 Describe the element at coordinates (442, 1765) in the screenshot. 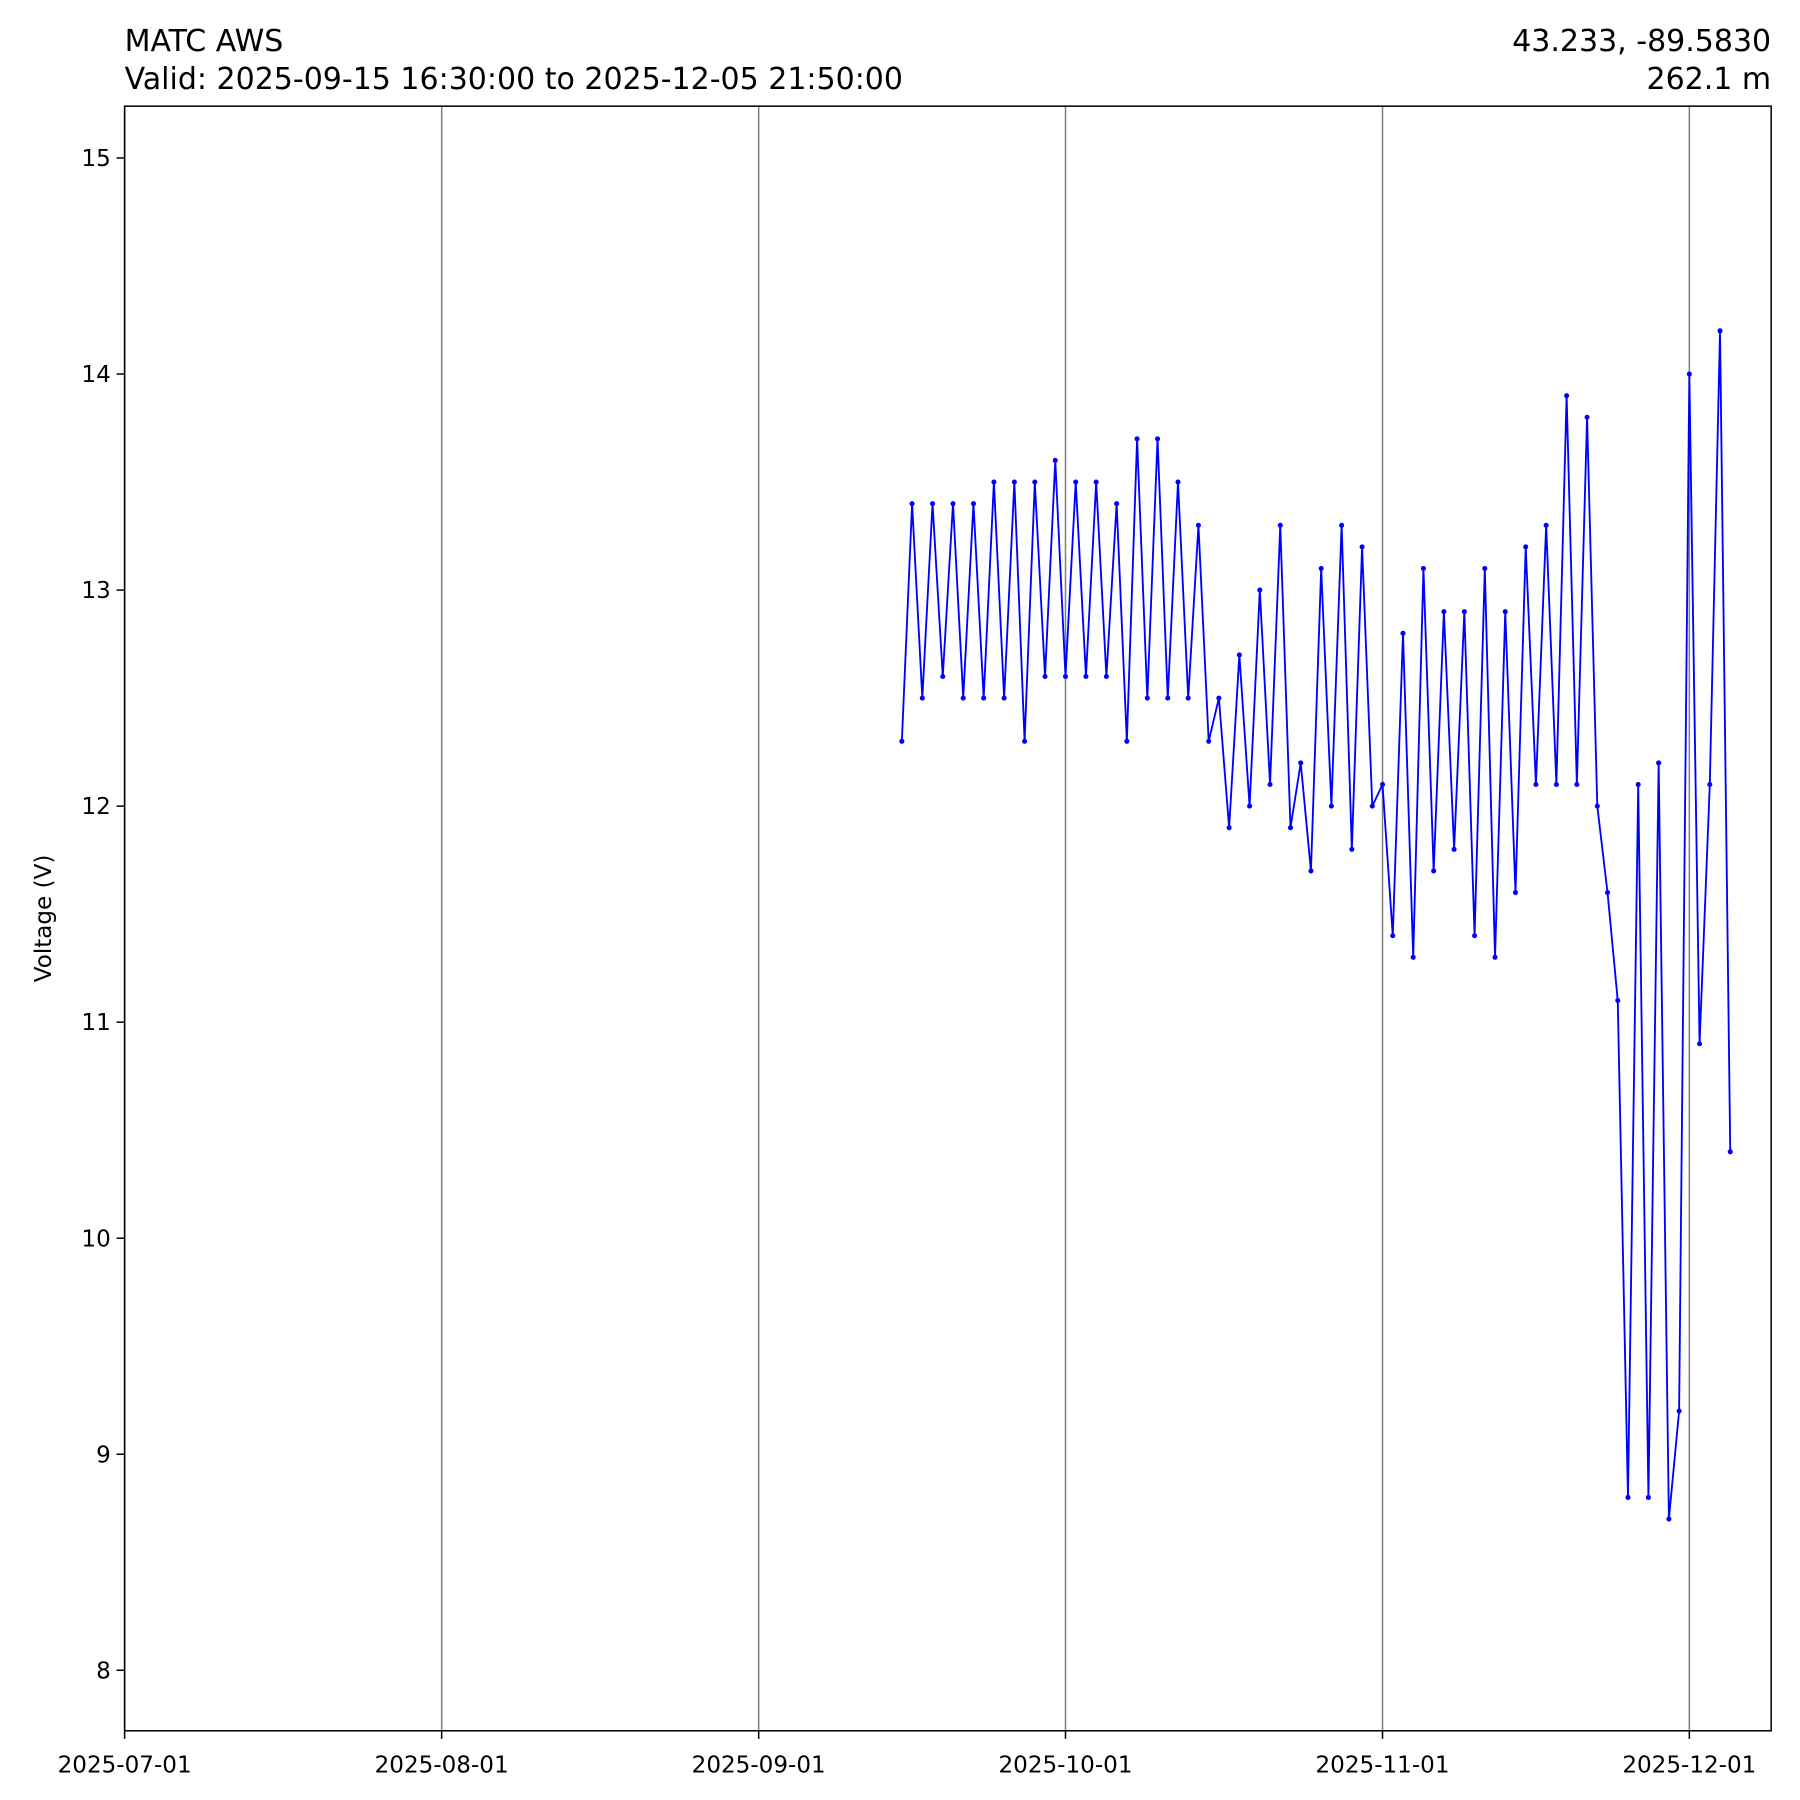

I see `x-tick-label: 2025-08-01` at that location.